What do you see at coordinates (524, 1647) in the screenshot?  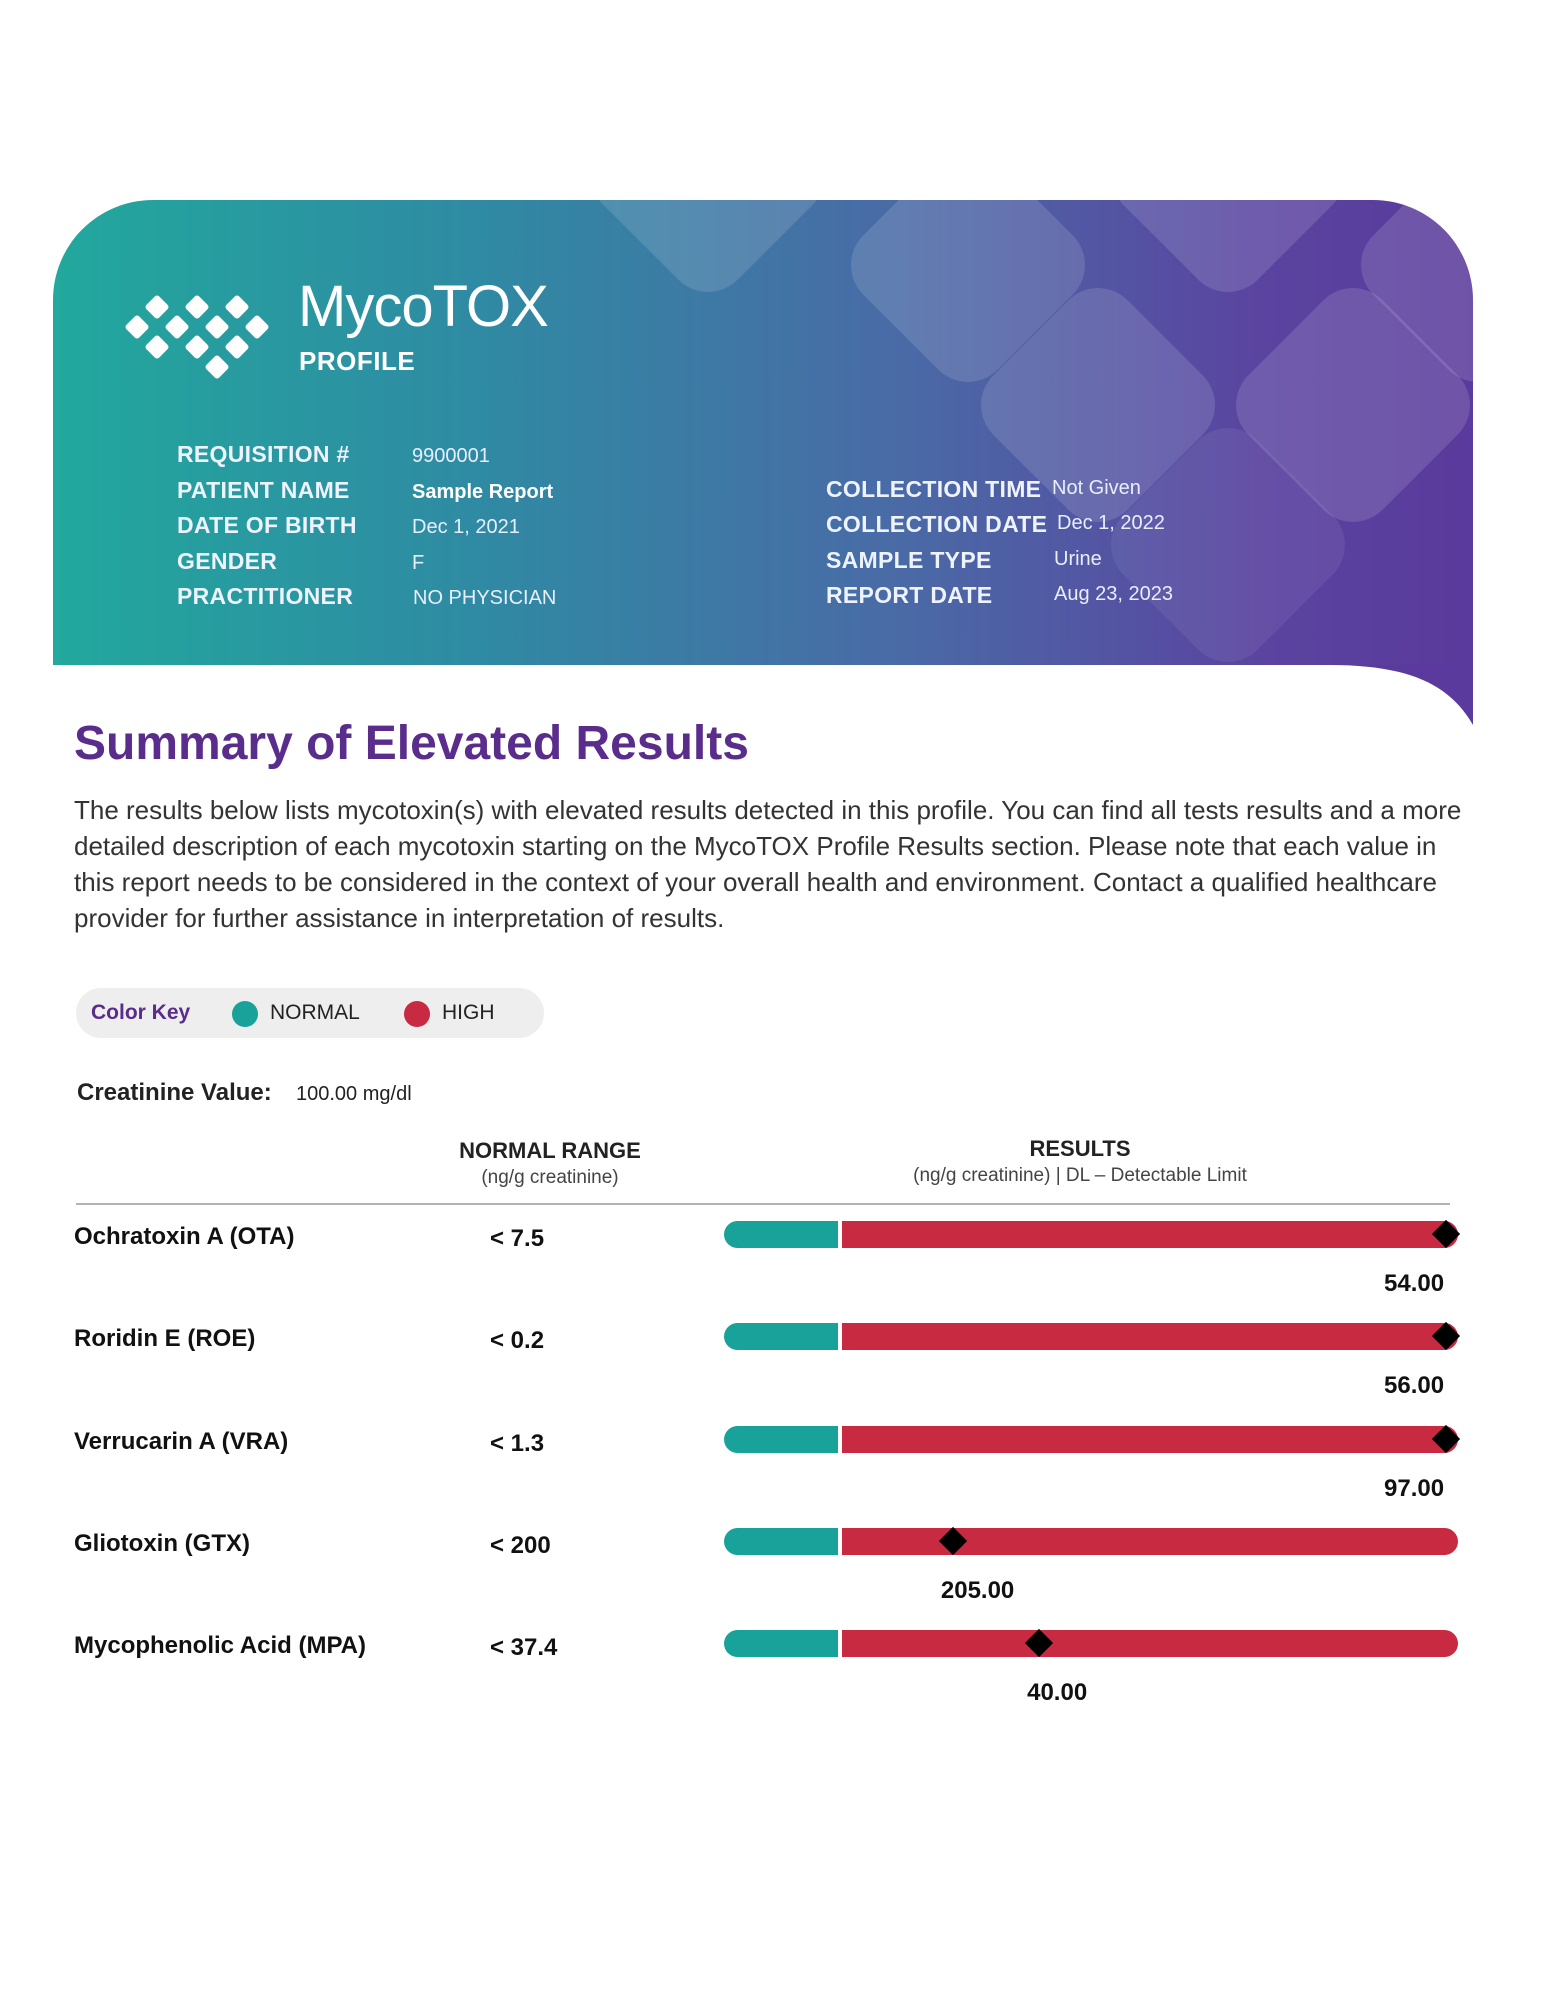 I see `row-normal-range: < 37.4` at bounding box center [524, 1647].